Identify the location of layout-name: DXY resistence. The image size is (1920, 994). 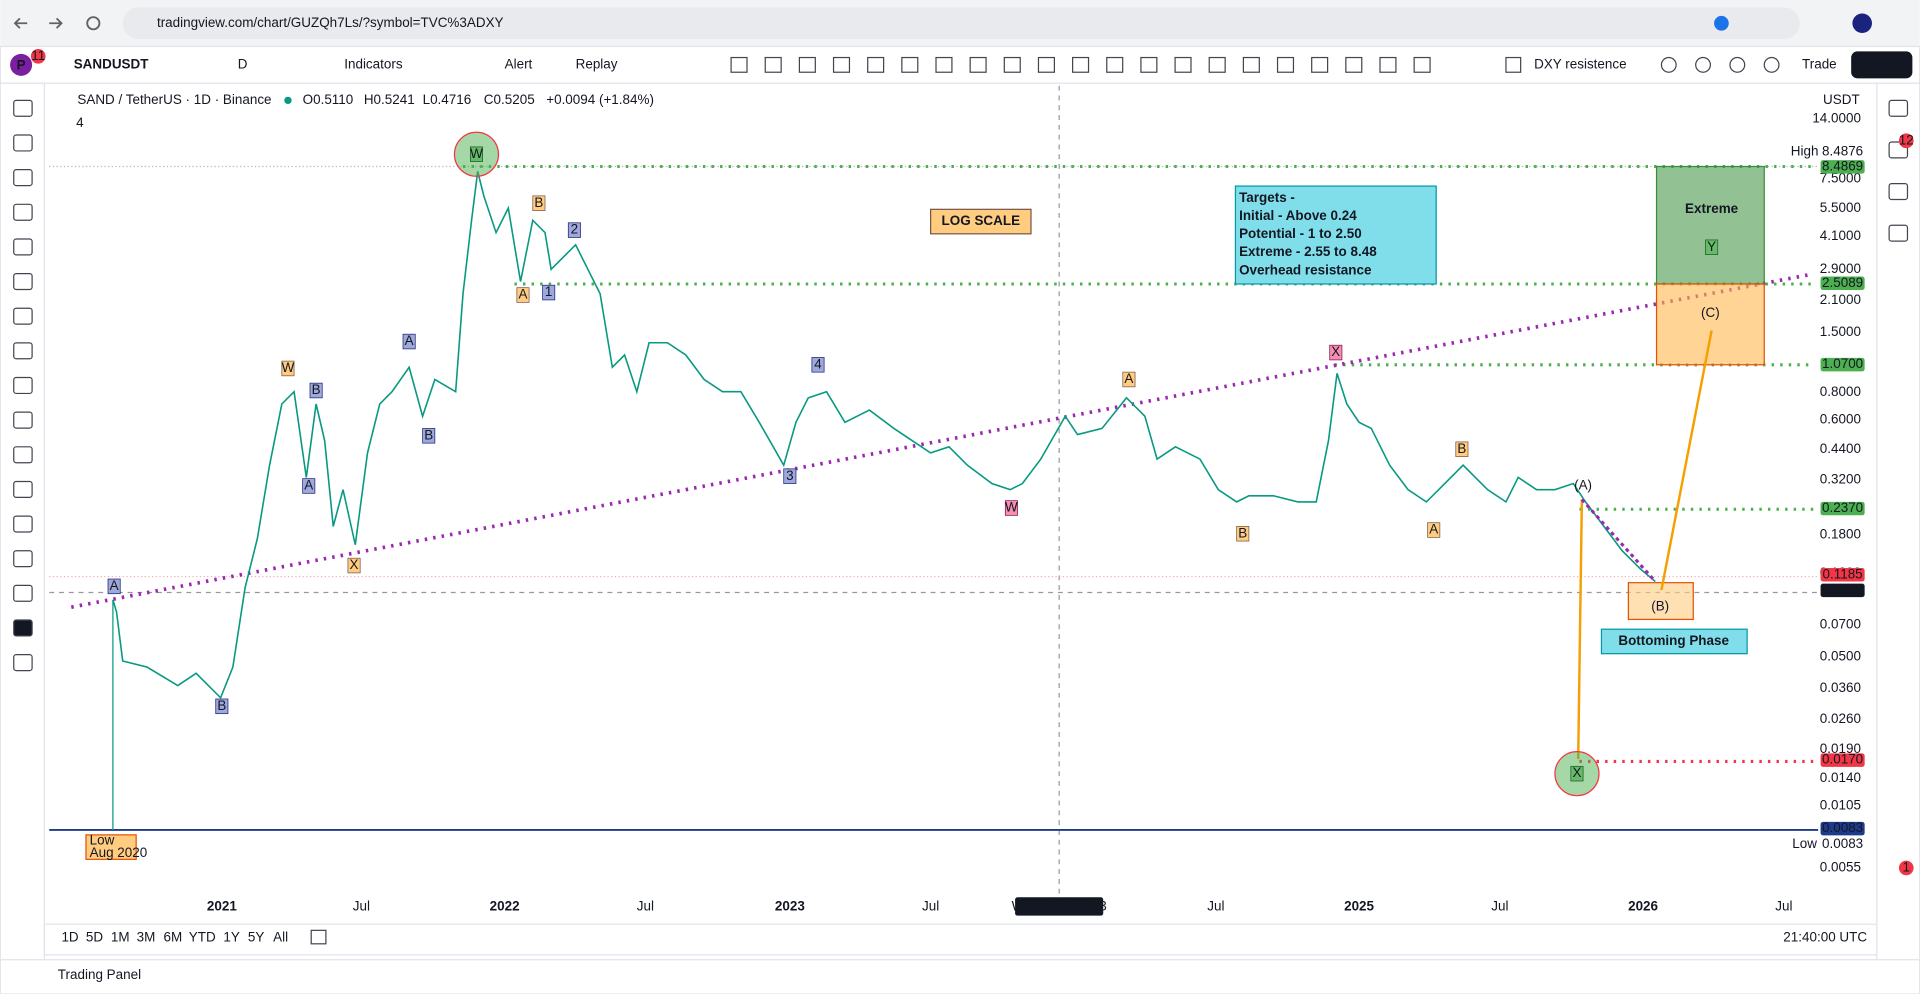
(1580, 63).